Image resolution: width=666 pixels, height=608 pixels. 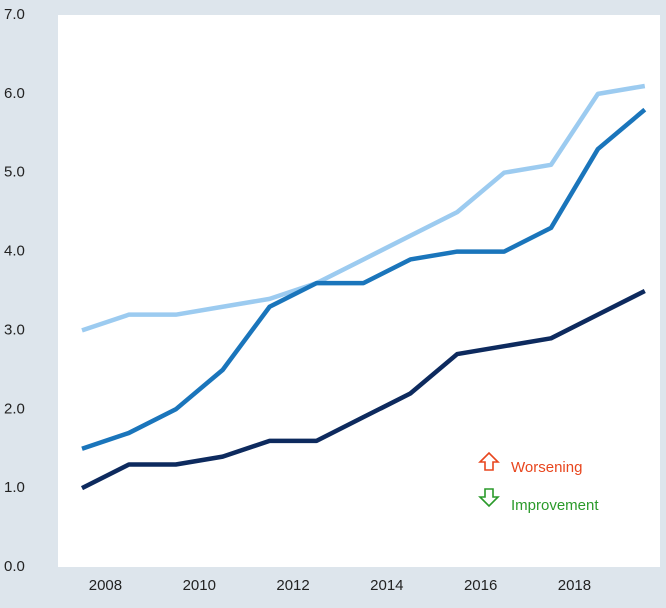 What do you see at coordinates (292, 585) in the screenshot?
I see `x-tick-label: 2012` at bounding box center [292, 585].